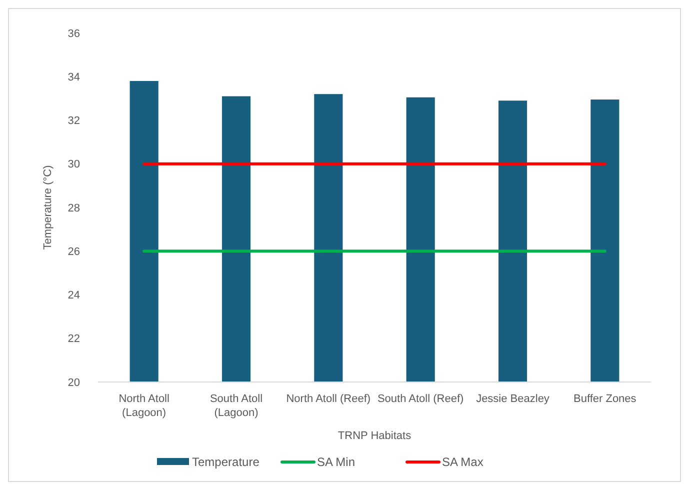  Describe the element at coordinates (144, 406) in the screenshot. I see `x-tick-label: North Atoll (Lagoon)` at that location.